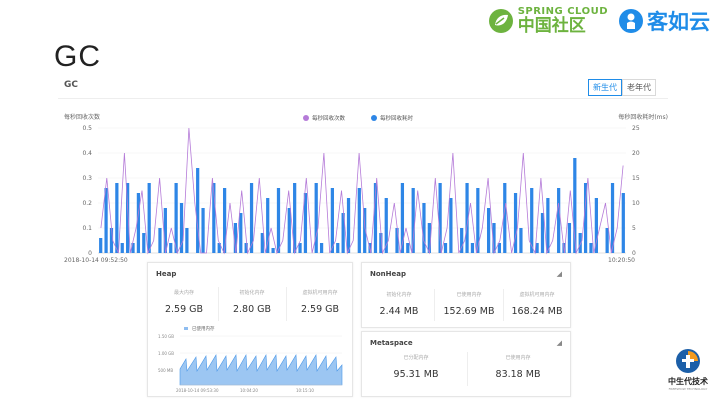 This screenshot has height=405, width=720. I want to click on footer-logo: 中生代技术 FREESHOW TECHNOLOGY, so click(688, 369).